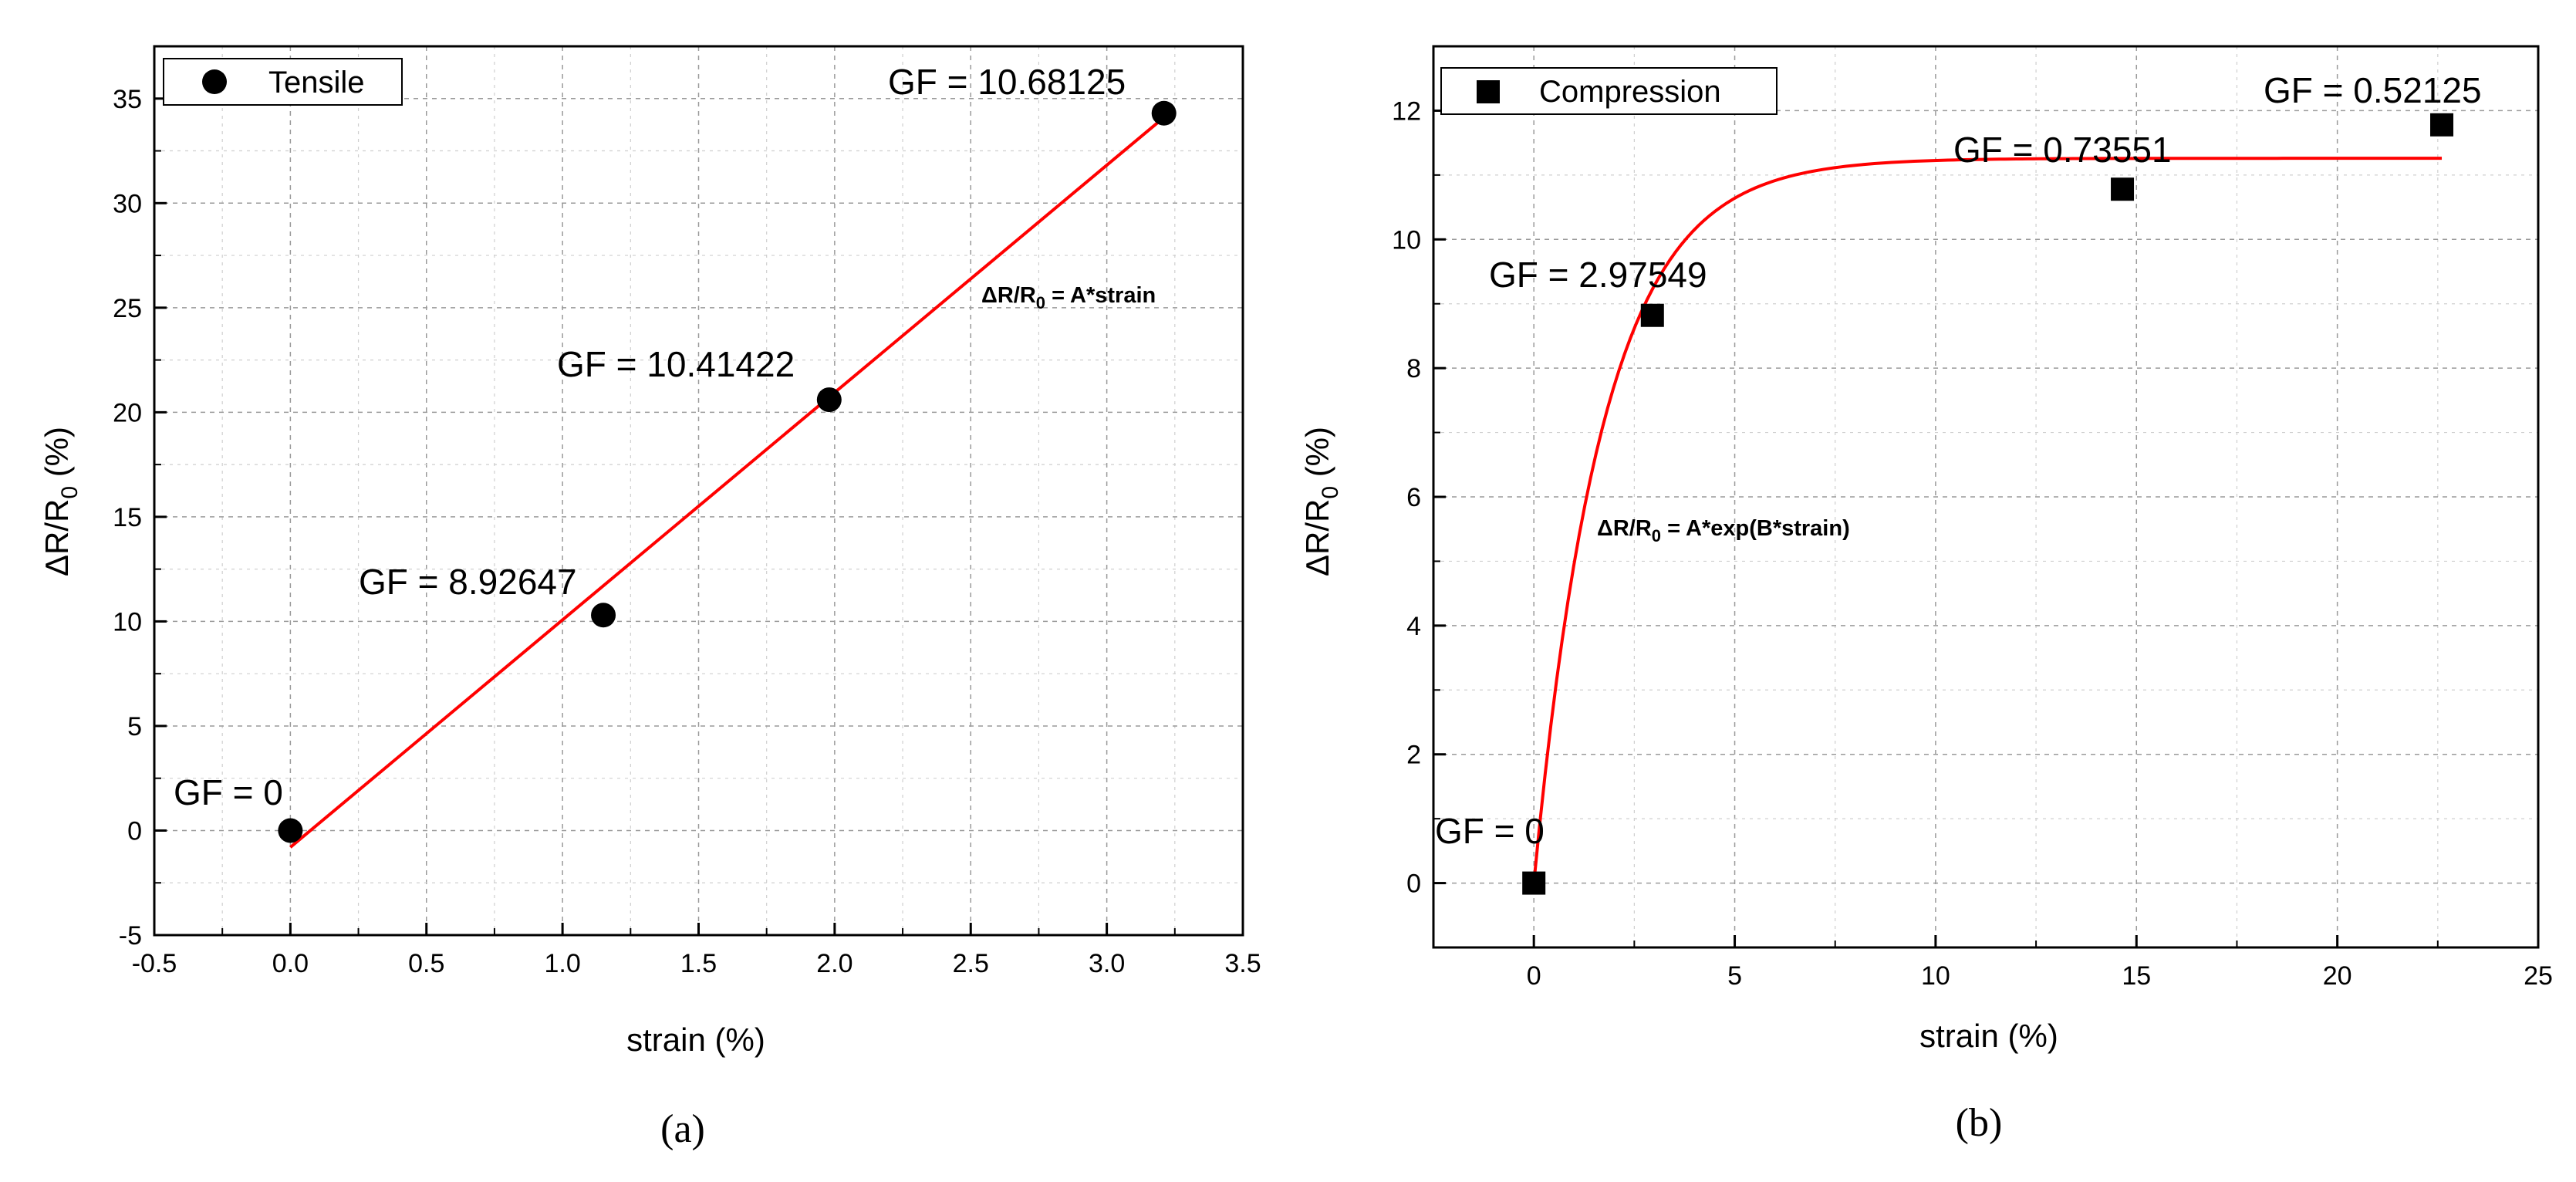 Image resolution: width=2576 pixels, height=1182 pixels. What do you see at coordinates (682, 1129) in the screenshot?
I see `chart-a-panel-label: (a)` at bounding box center [682, 1129].